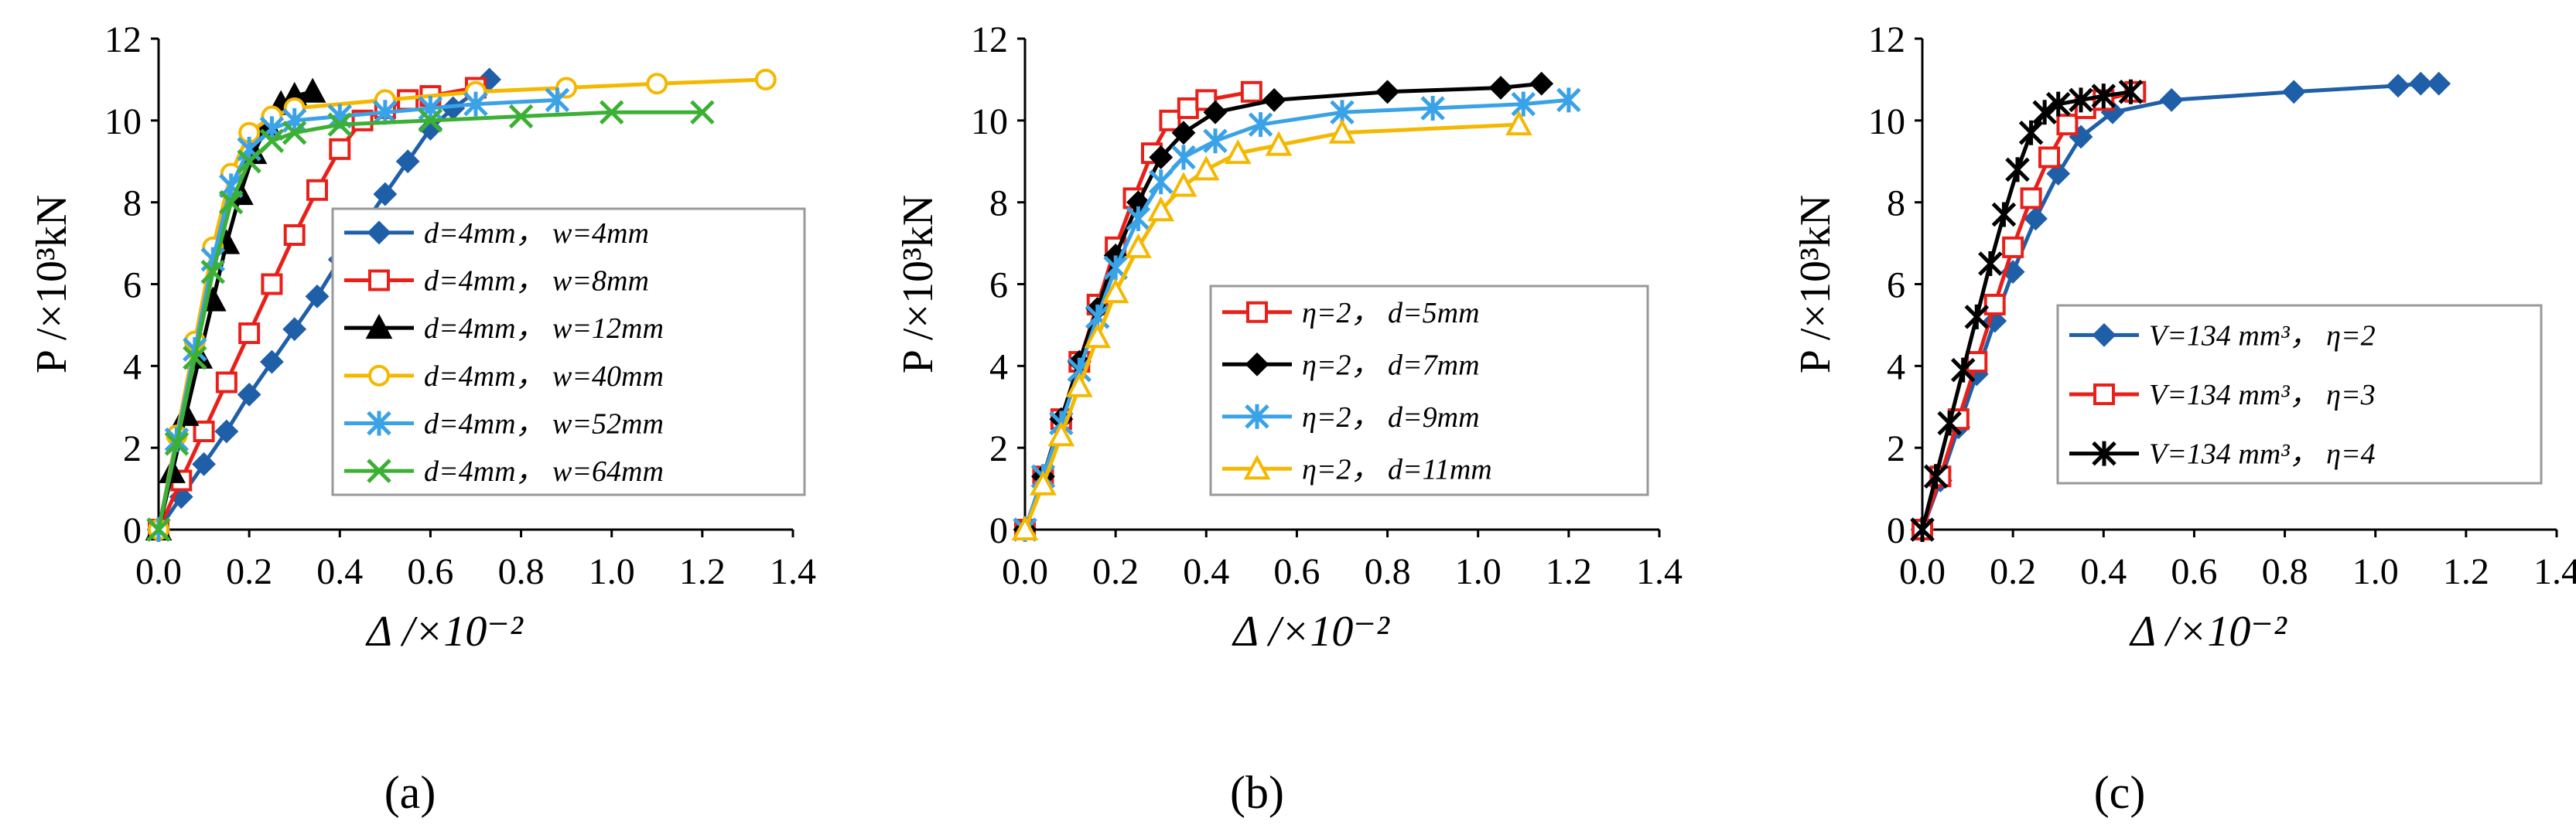 This screenshot has width=2576, height=835. Describe the element at coordinates (444, 632) in the screenshot. I see `x-axis-label: Δ /×10⁻²` at that location.